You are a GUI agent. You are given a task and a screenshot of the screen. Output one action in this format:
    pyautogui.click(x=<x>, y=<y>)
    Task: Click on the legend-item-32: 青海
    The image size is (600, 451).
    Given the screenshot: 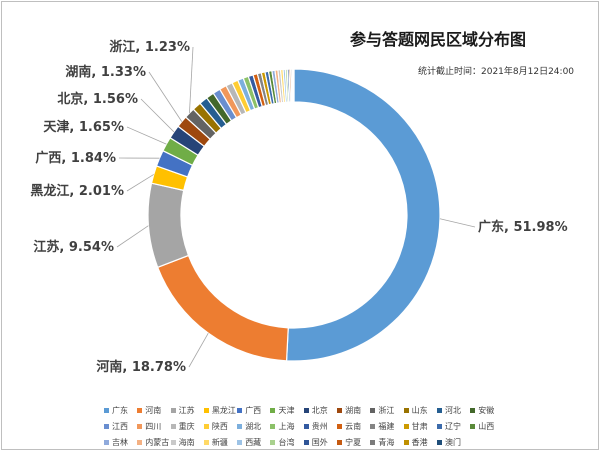 What is the action you would take?
    pyautogui.click(x=386, y=442)
    